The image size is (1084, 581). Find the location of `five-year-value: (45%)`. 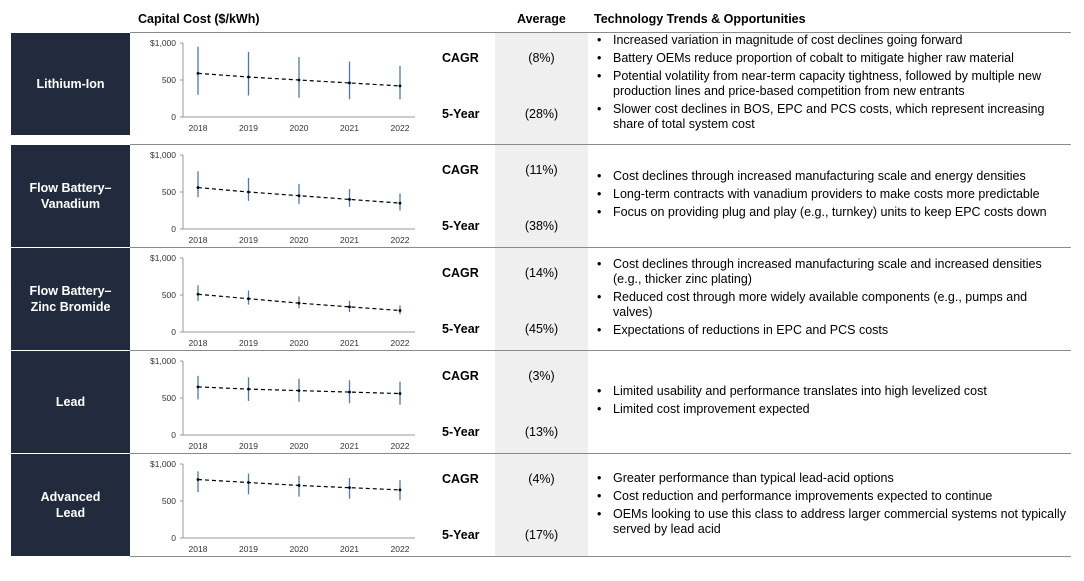

five-year-value: (45%) is located at coordinates (541, 329).